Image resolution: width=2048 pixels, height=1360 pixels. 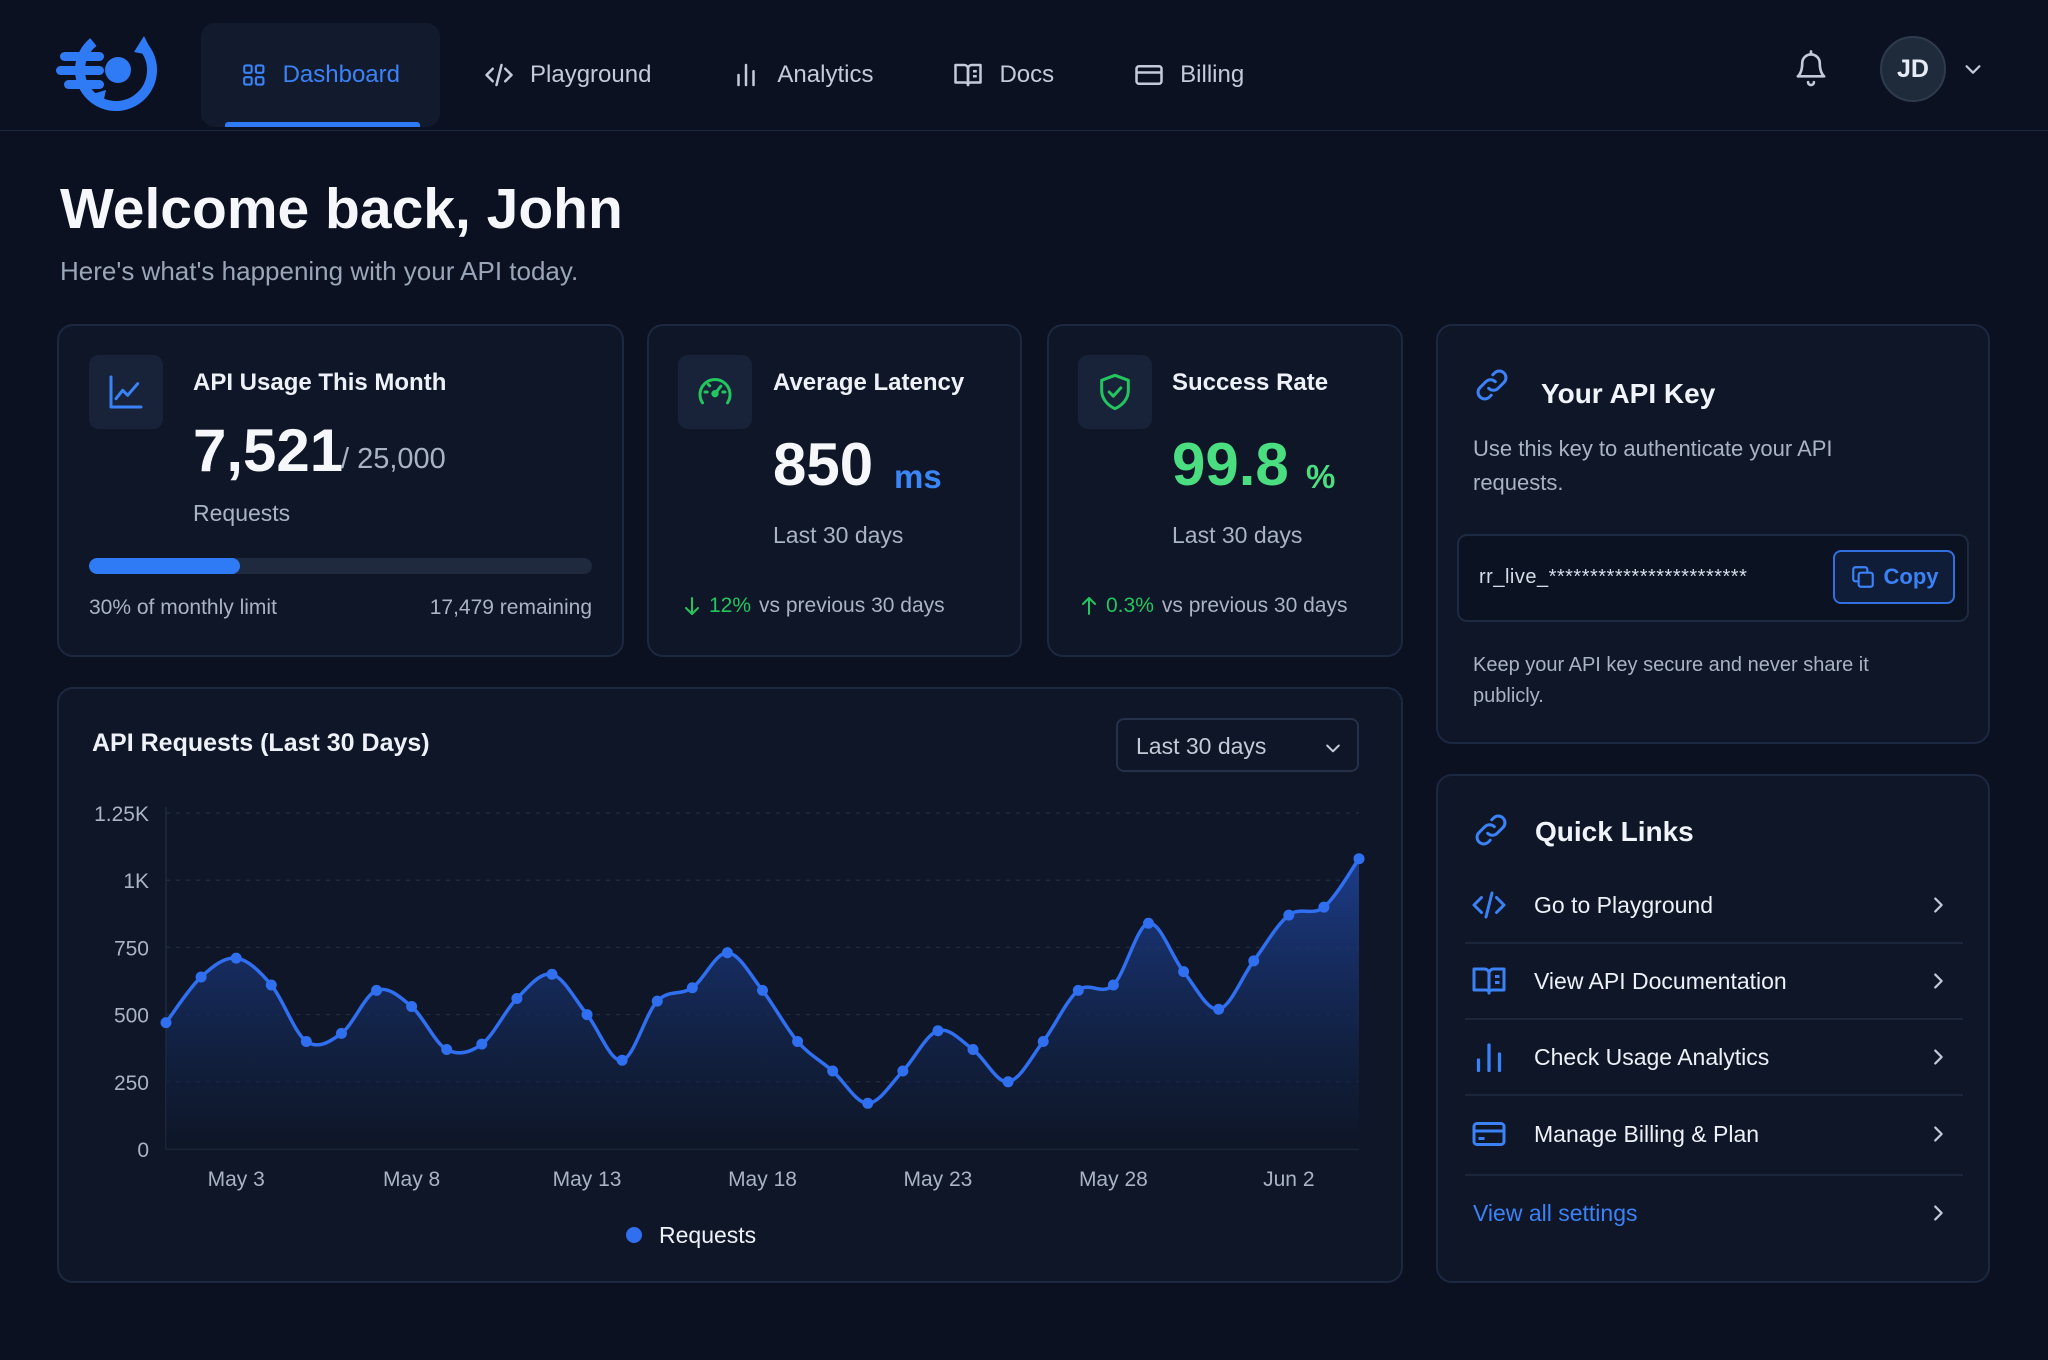 I want to click on success-period: Last 30 days, so click(x=1237, y=535).